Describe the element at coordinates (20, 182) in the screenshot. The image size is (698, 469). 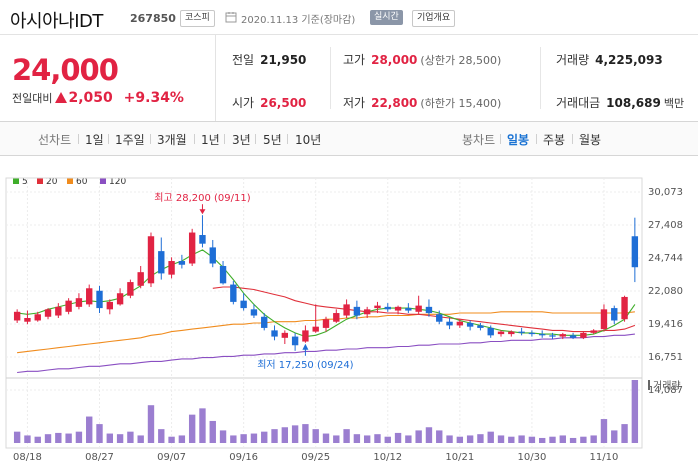
I see `legend-ma5: 5` at that location.